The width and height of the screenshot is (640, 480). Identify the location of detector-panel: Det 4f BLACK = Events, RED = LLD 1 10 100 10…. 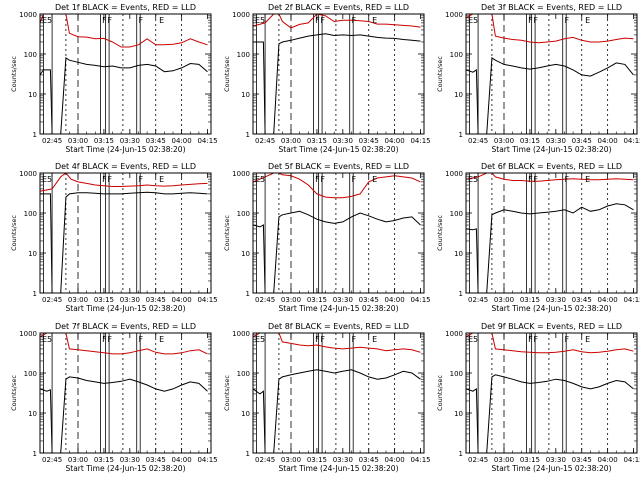
(114, 237).